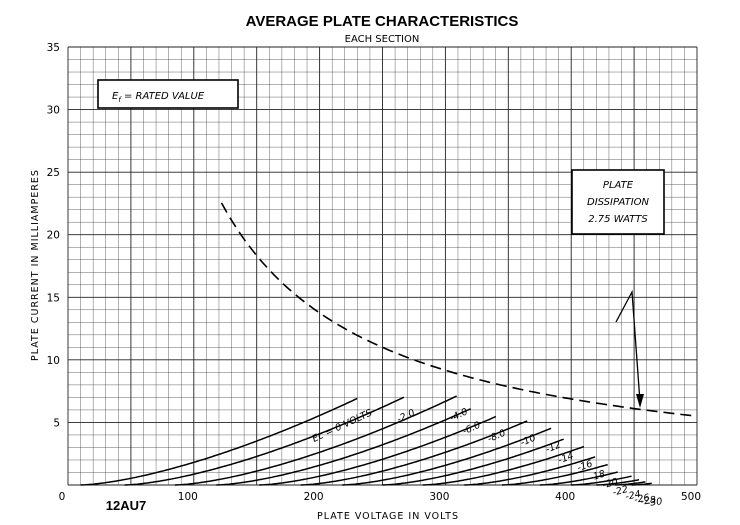 Image resolution: width=740 pixels, height=525 pixels. Describe the element at coordinates (120, 100) in the screenshot. I see `ef-subscript: f` at that location.